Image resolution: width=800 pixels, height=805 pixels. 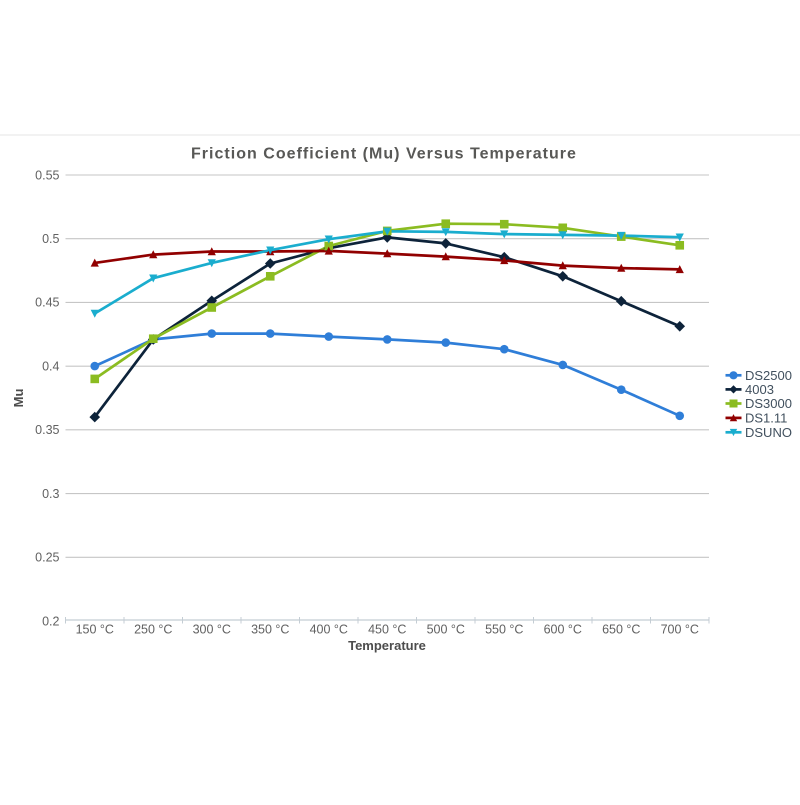 I want to click on svg-text: 700 °C, so click(x=680, y=630).